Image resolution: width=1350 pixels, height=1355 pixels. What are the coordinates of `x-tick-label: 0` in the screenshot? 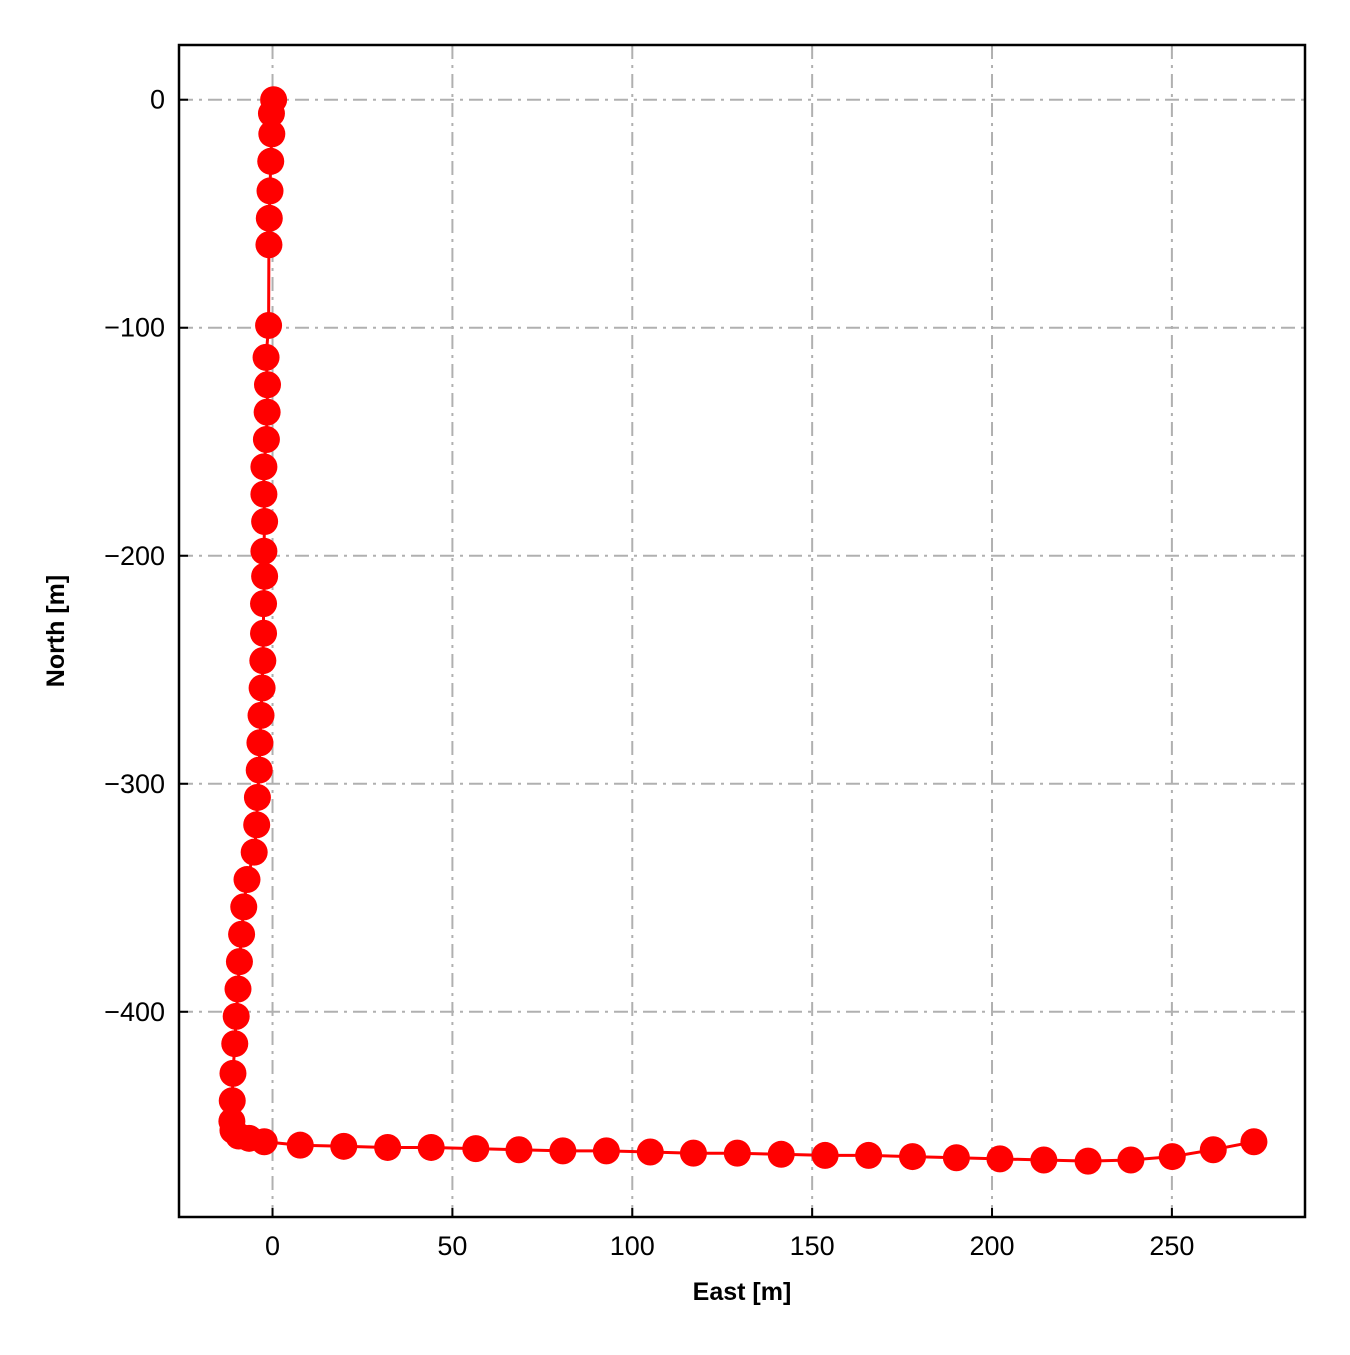 It's located at (272, 1246).